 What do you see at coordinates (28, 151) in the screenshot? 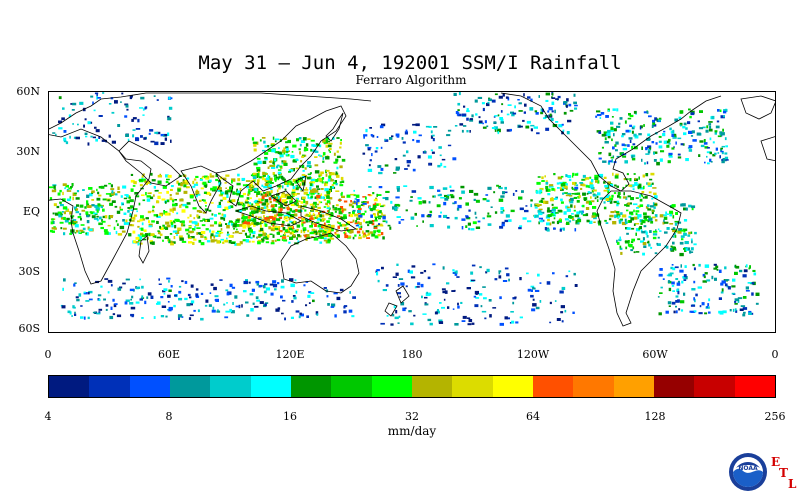
I see `lat-label-30n: 30N` at bounding box center [28, 151].